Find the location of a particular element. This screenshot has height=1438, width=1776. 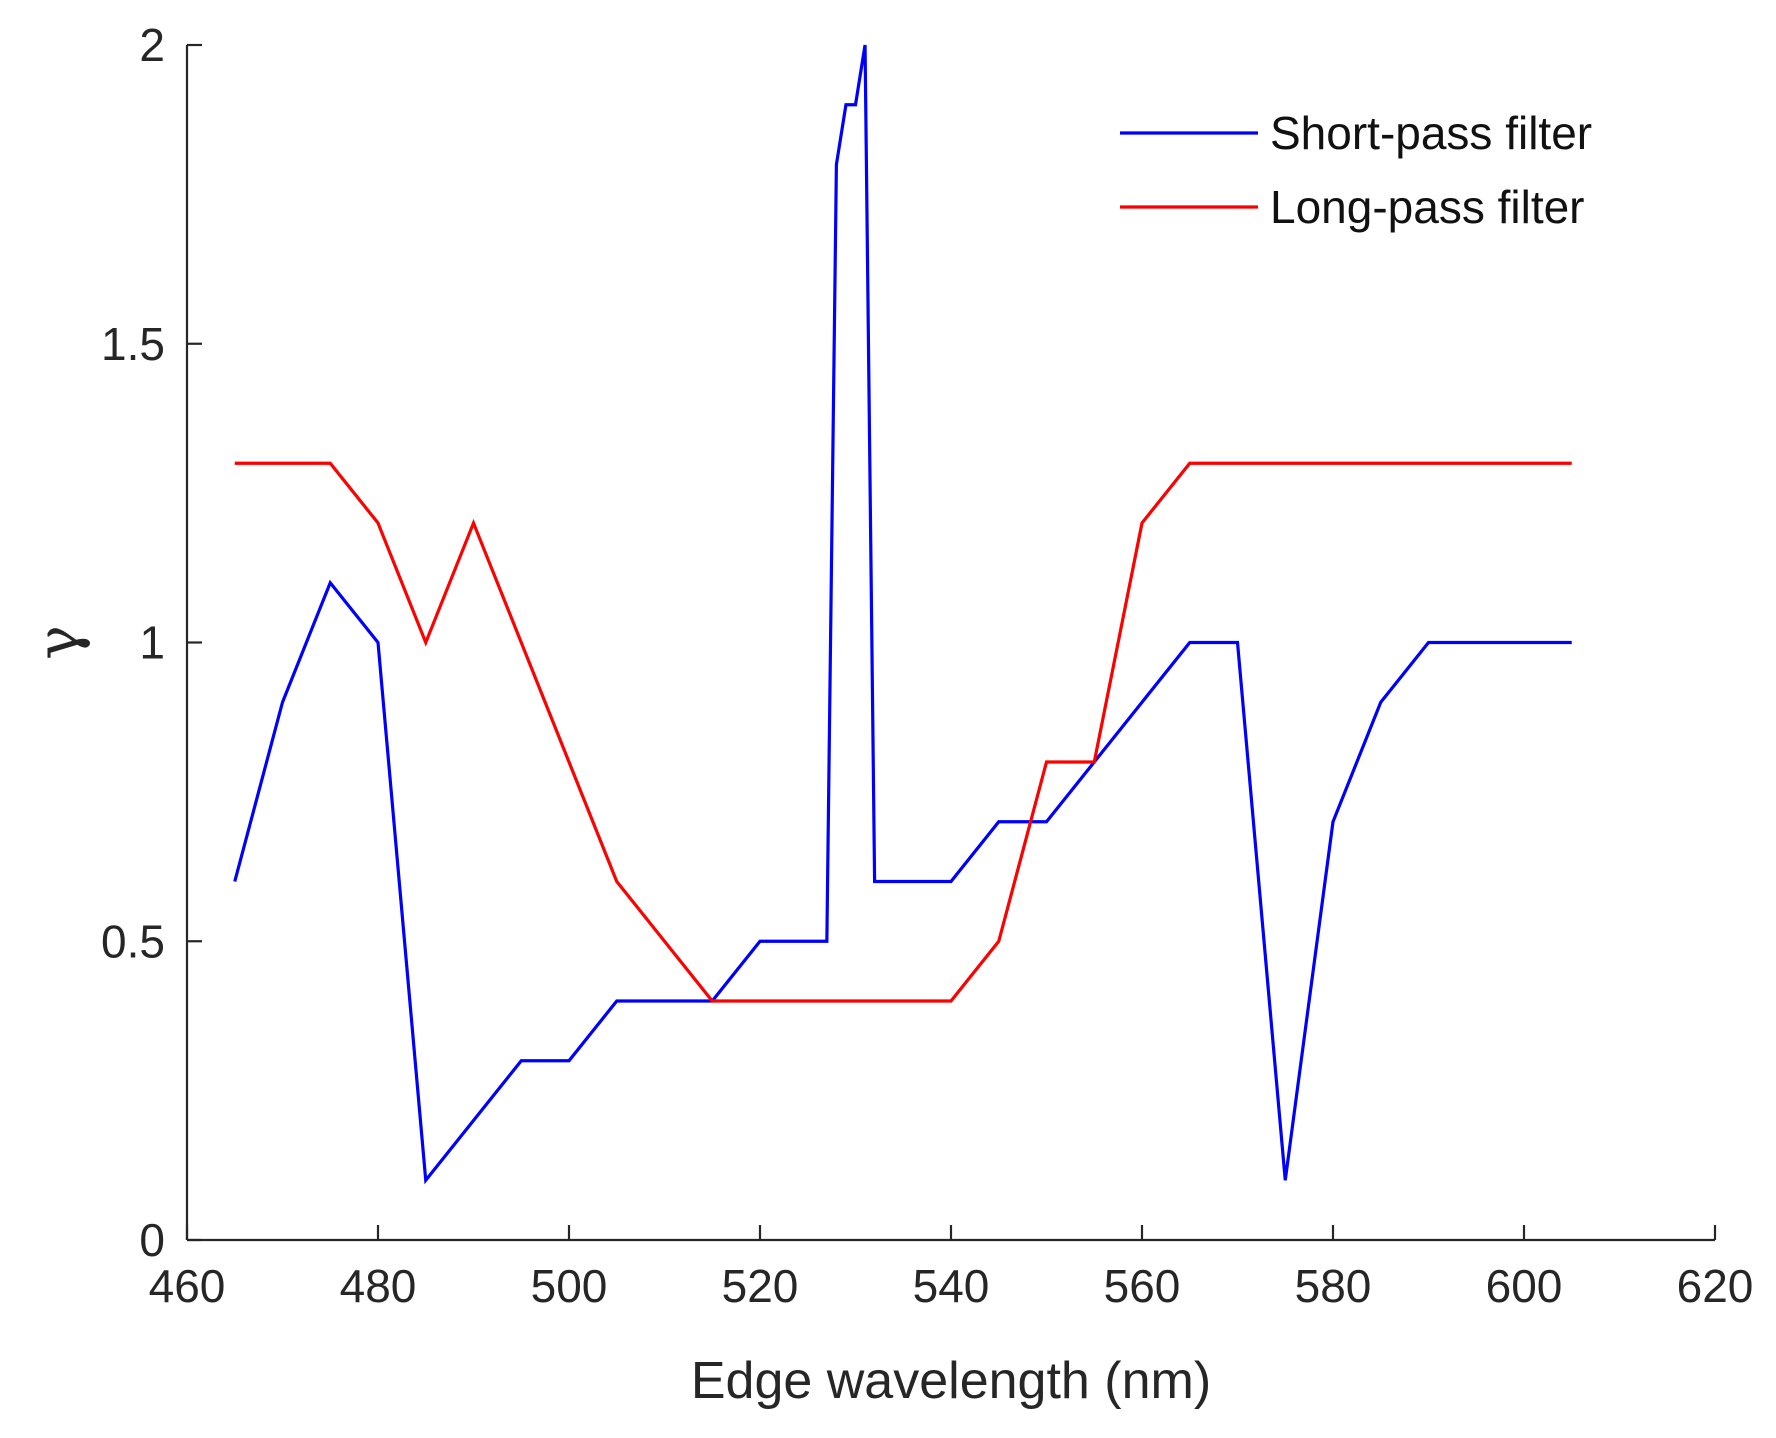

x-tick-label: 500 is located at coordinates (569, 1286).